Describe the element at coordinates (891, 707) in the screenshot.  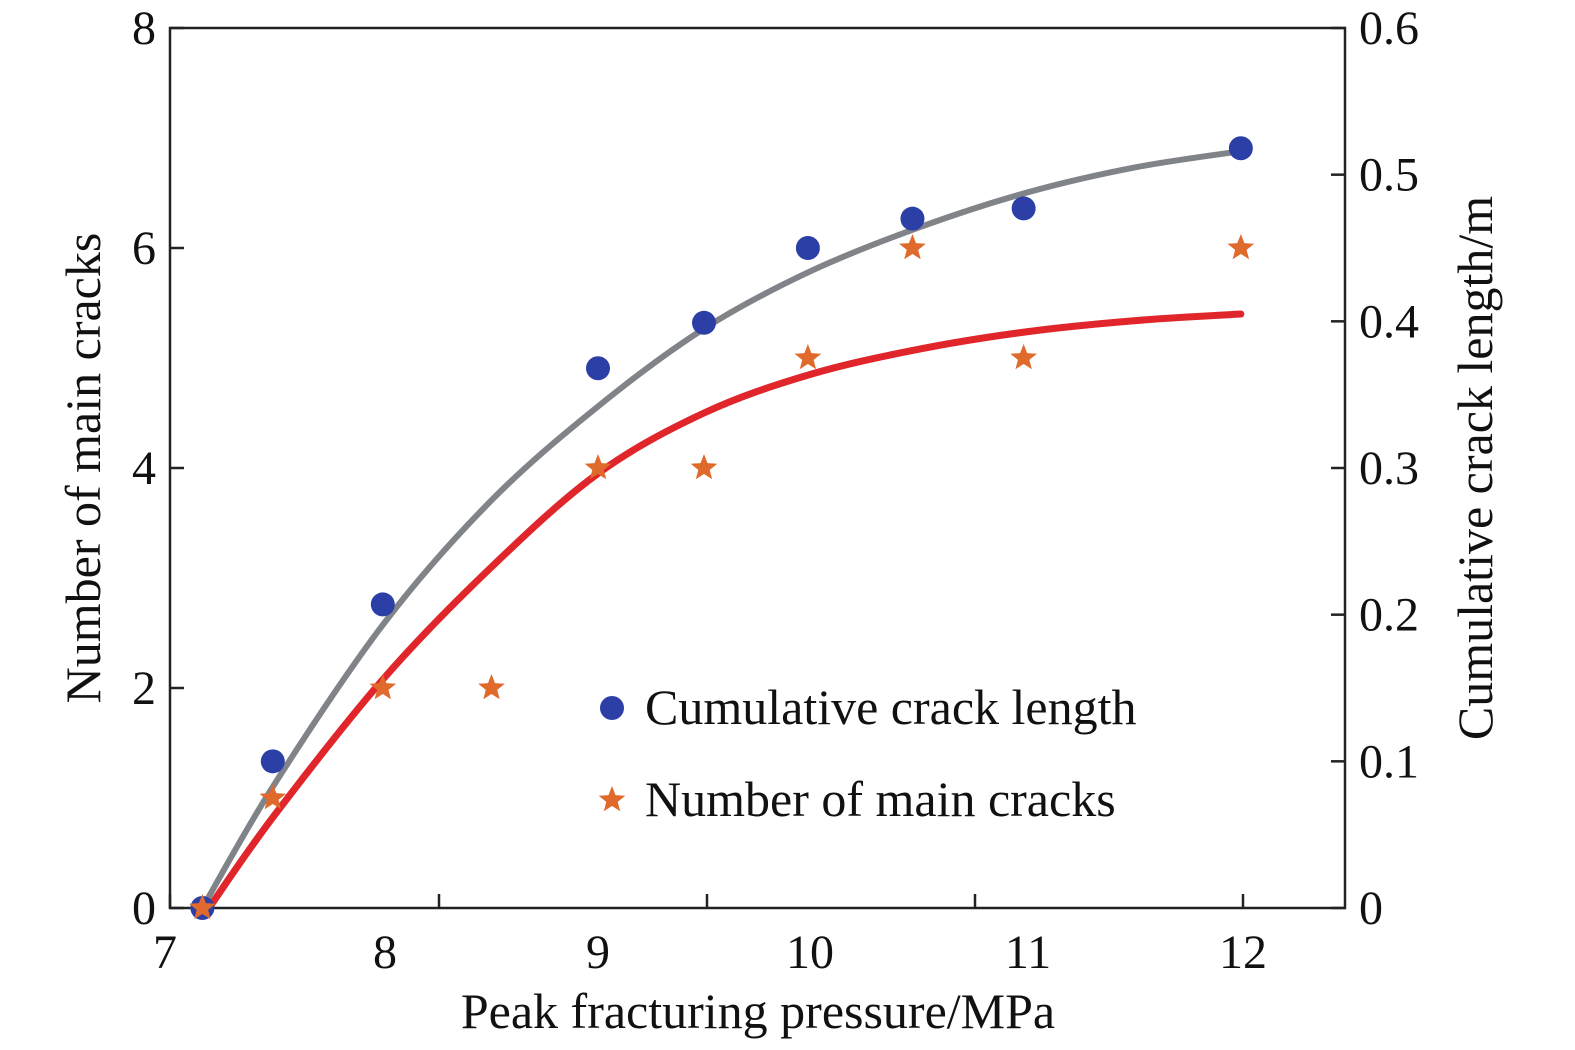
I see `legend-label: Cumulative crack length` at that location.